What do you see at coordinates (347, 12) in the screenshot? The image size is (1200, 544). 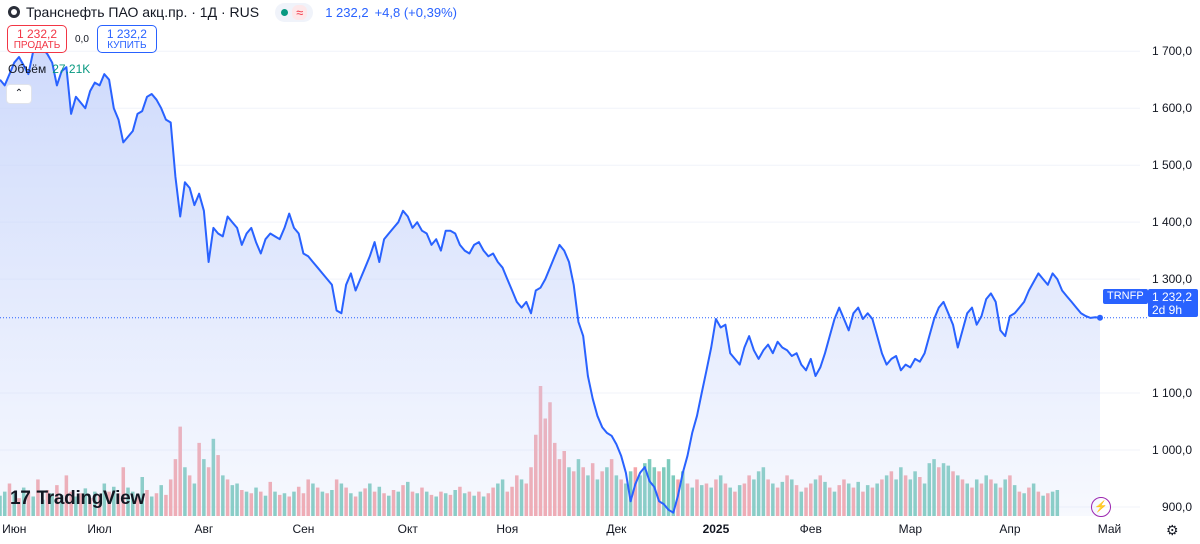 I see `header-price: 1 232,2` at bounding box center [347, 12].